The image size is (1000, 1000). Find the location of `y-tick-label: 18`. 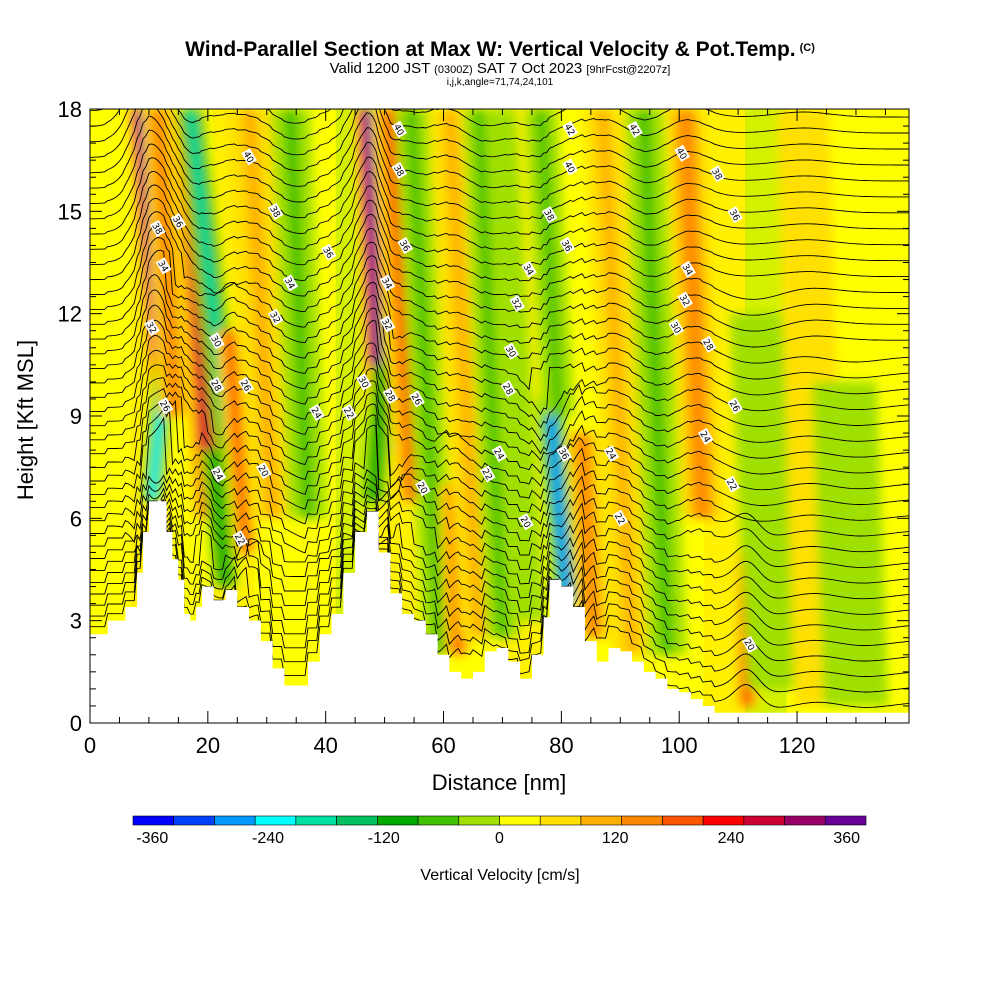

y-tick-label: 18 is located at coordinates (70, 109).